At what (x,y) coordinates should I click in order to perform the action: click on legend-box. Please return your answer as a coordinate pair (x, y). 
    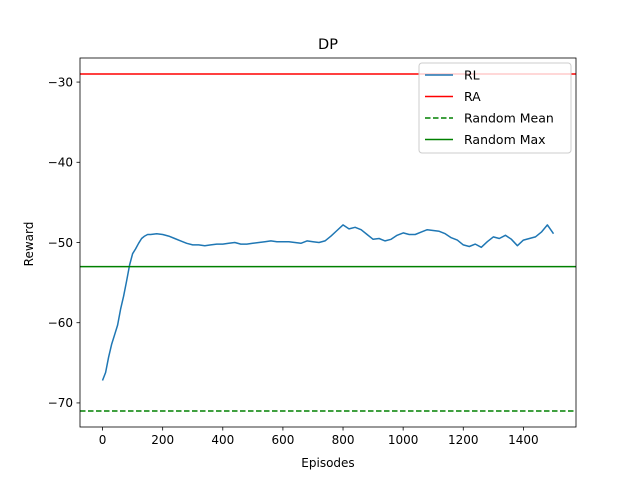
    Looking at the image, I should click on (495, 108).